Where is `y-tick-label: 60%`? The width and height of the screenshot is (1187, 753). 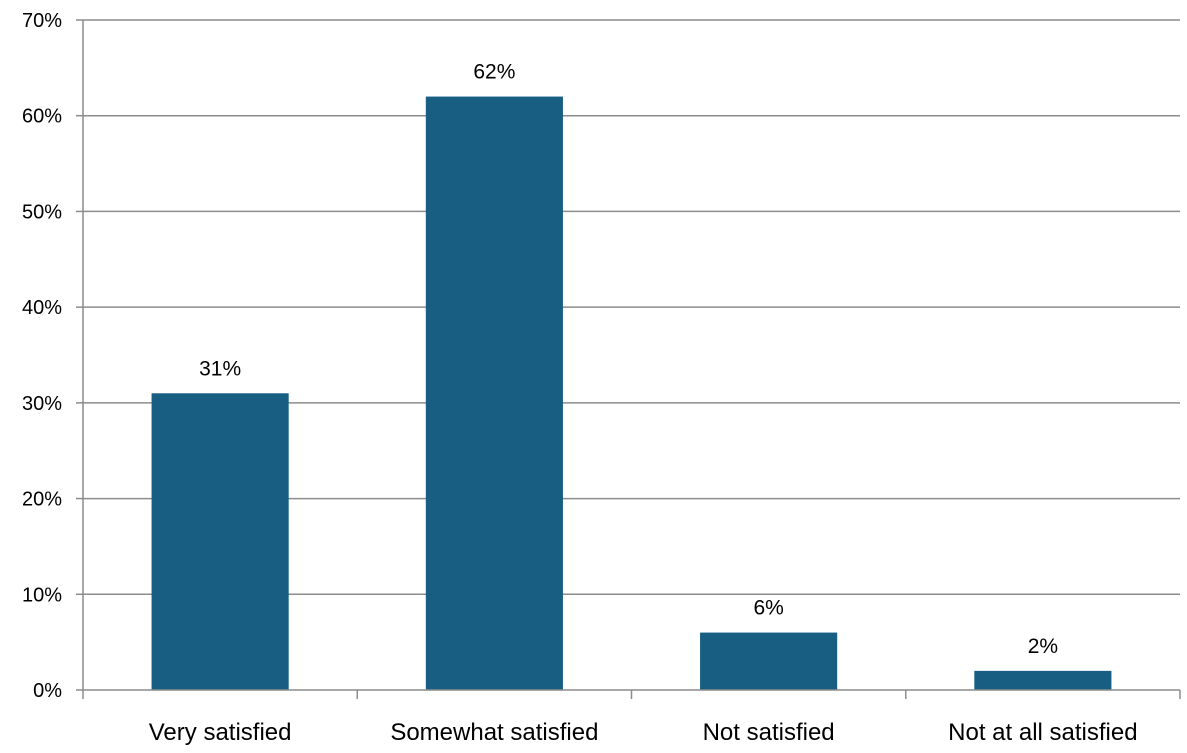 y-tick-label: 60% is located at coordinates (42, 117).